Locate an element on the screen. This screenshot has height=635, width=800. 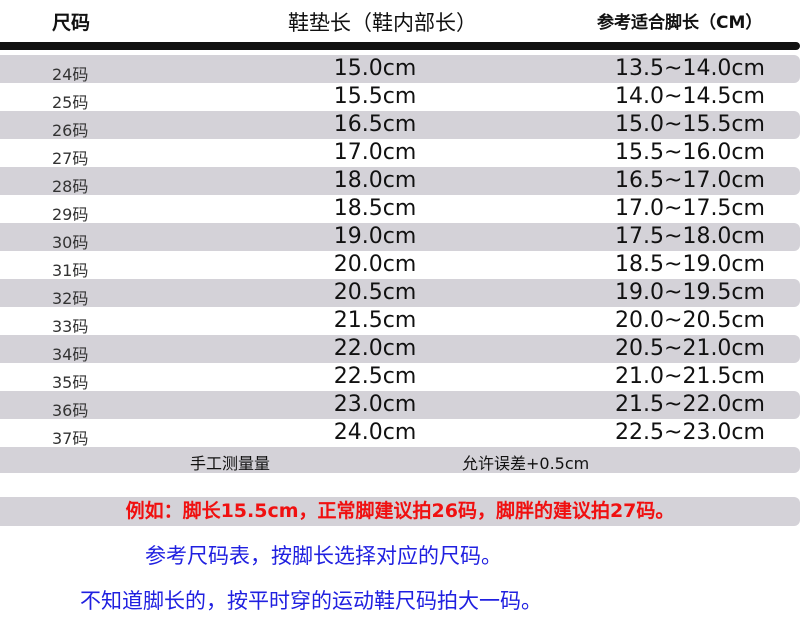
header-insole: 鞋垫长（鞋内部长） is located at coordinates (382, 23).